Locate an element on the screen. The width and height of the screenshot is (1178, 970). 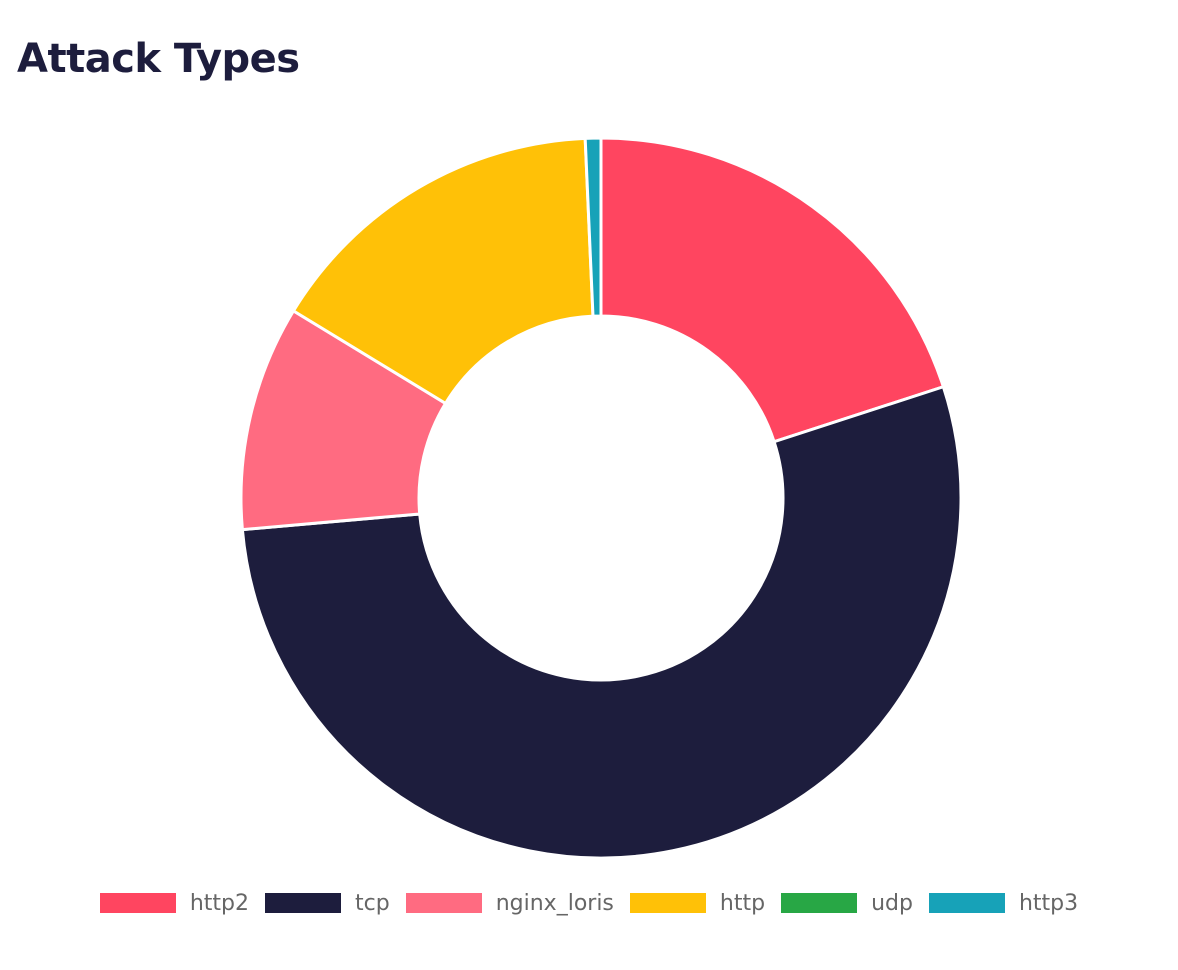
legend-item-http2: http2 is located at coordinates (174, 903).